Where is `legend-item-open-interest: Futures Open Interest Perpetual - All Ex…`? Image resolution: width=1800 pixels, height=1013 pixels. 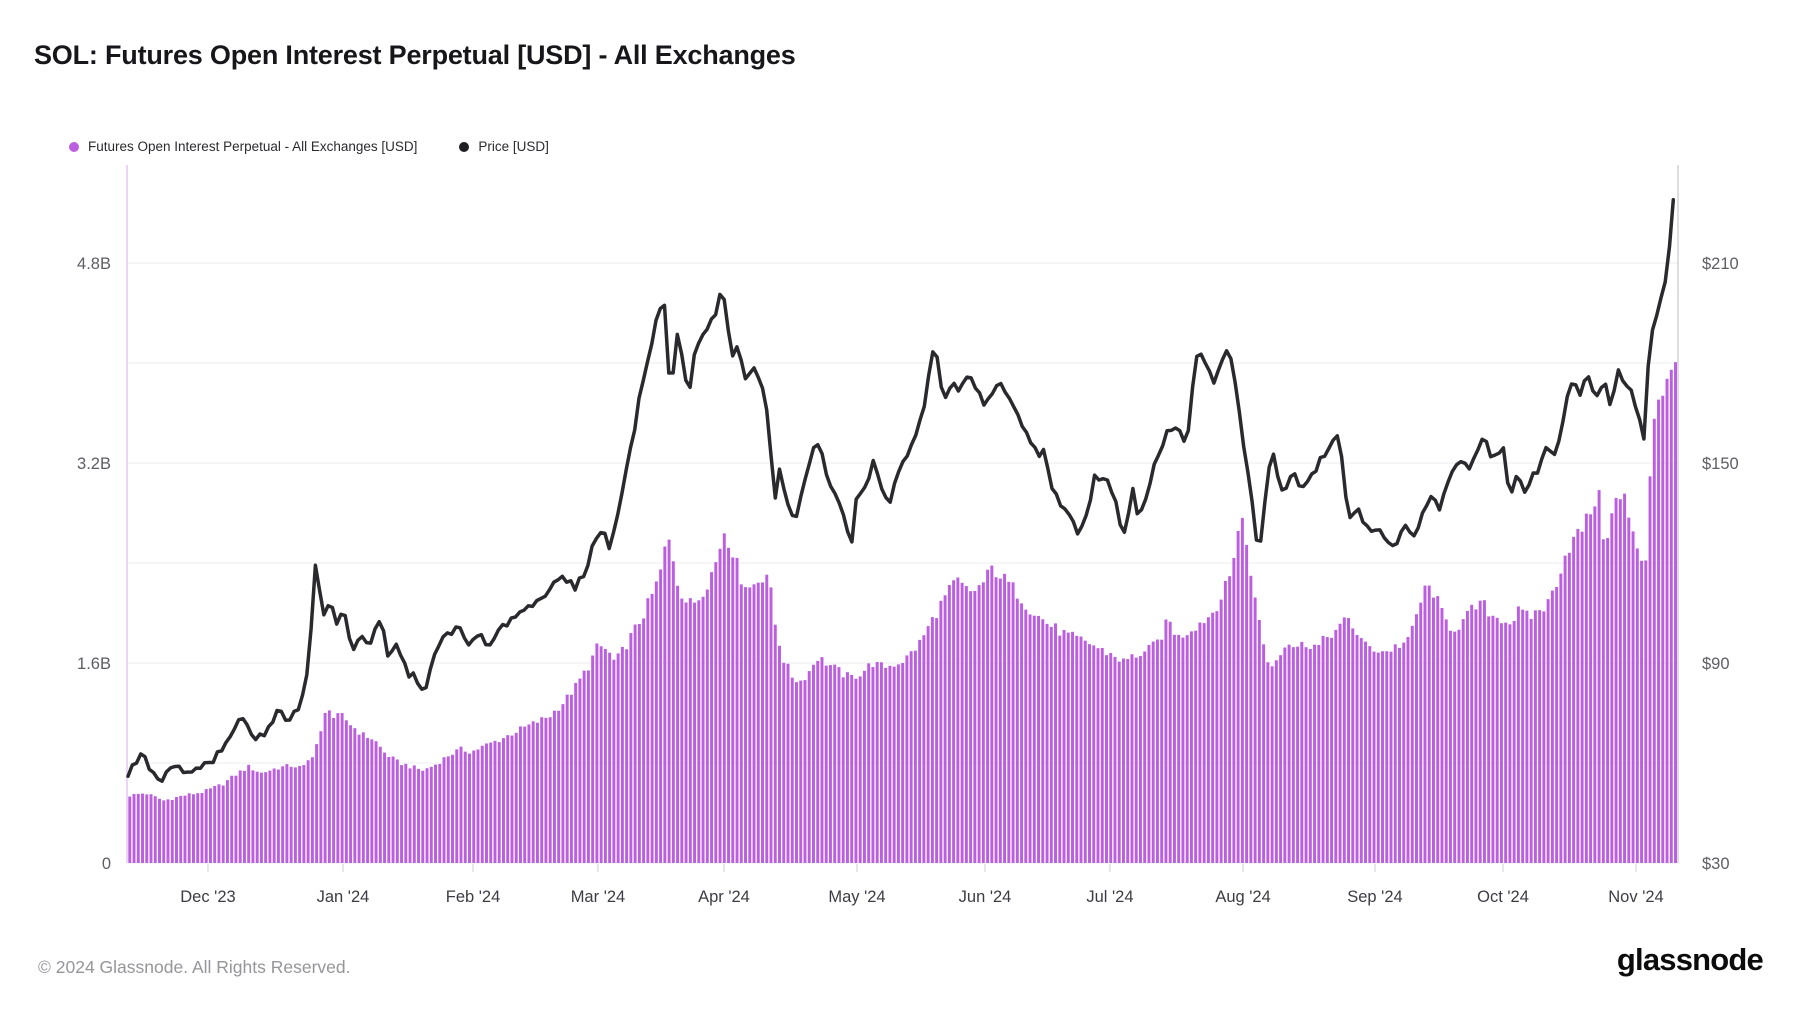
legend-item-open-interest: Futures Open Interest Perpetual - All Ex… is located at coordinates (243, 146).